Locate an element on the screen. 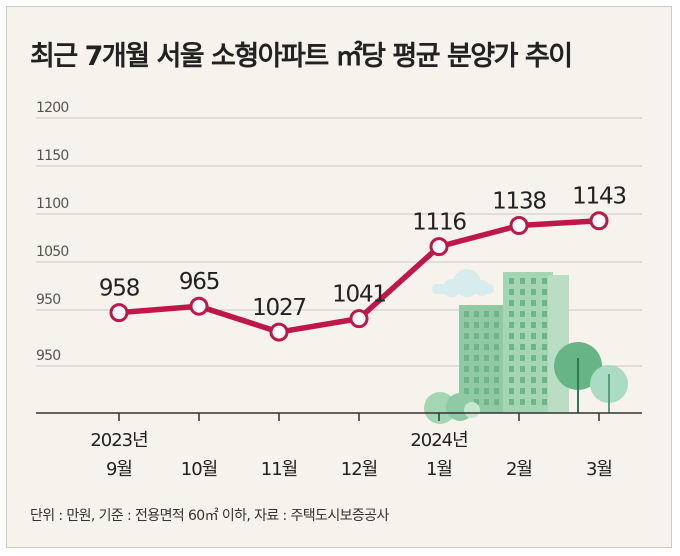 This screenshot has width=680, height=556. x-tick-label-year: 2023년 is located at coordinates (118, 440).